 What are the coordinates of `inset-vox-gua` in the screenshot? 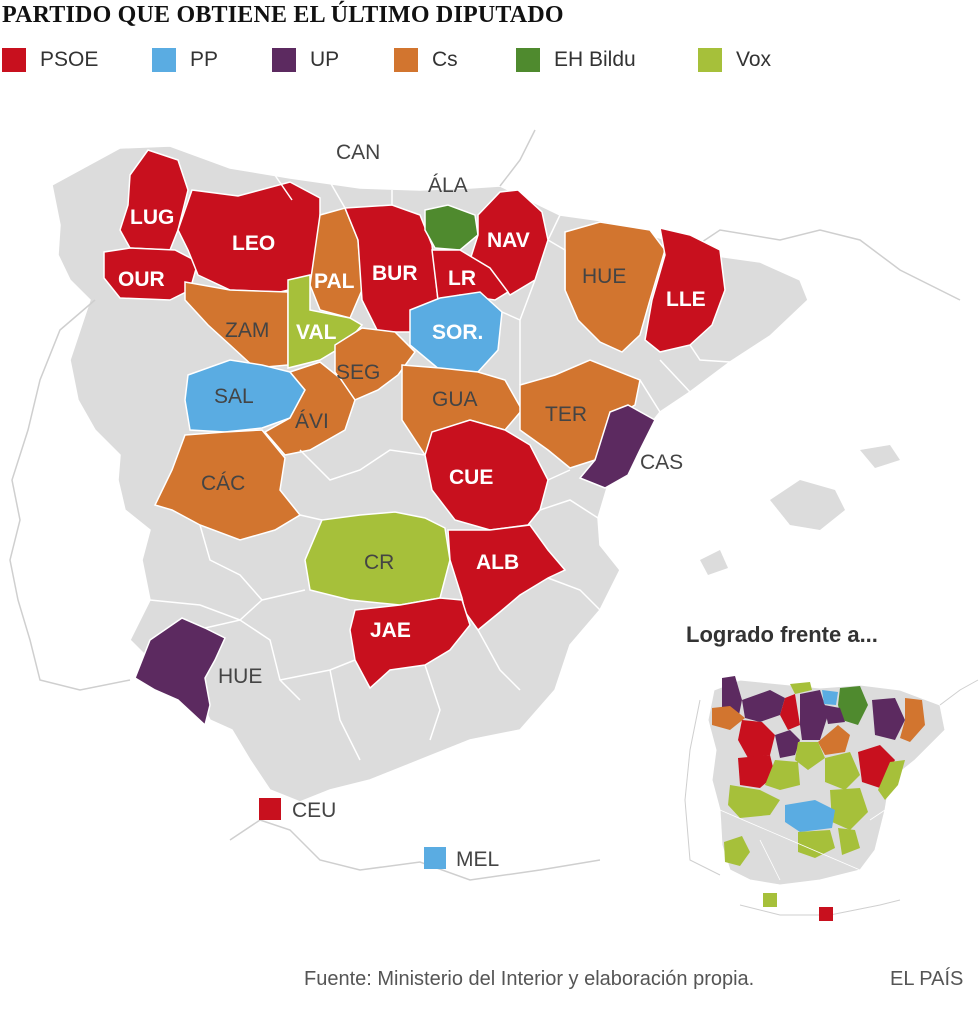 It's located at (842, 771).